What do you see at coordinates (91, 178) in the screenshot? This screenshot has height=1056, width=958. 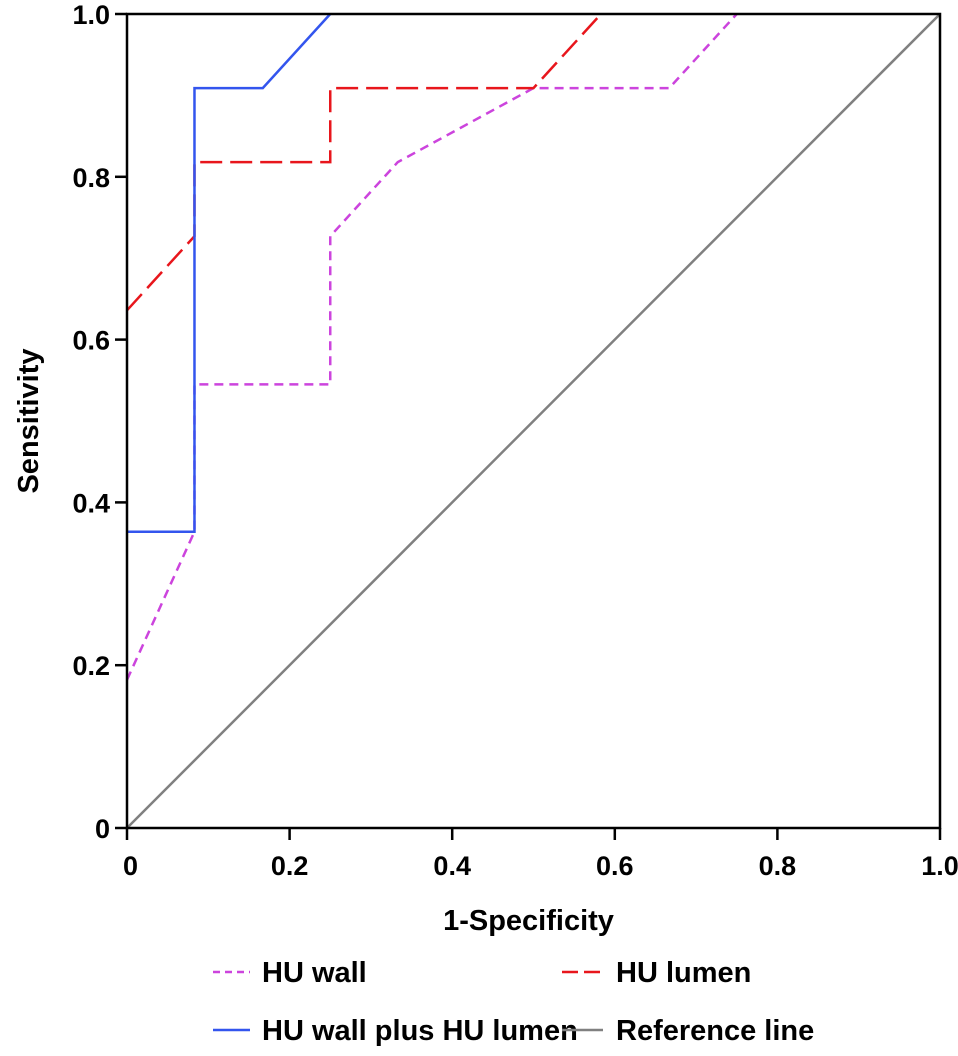 I see `y-tick-label: 0.8` at bounding box center [91, 178].